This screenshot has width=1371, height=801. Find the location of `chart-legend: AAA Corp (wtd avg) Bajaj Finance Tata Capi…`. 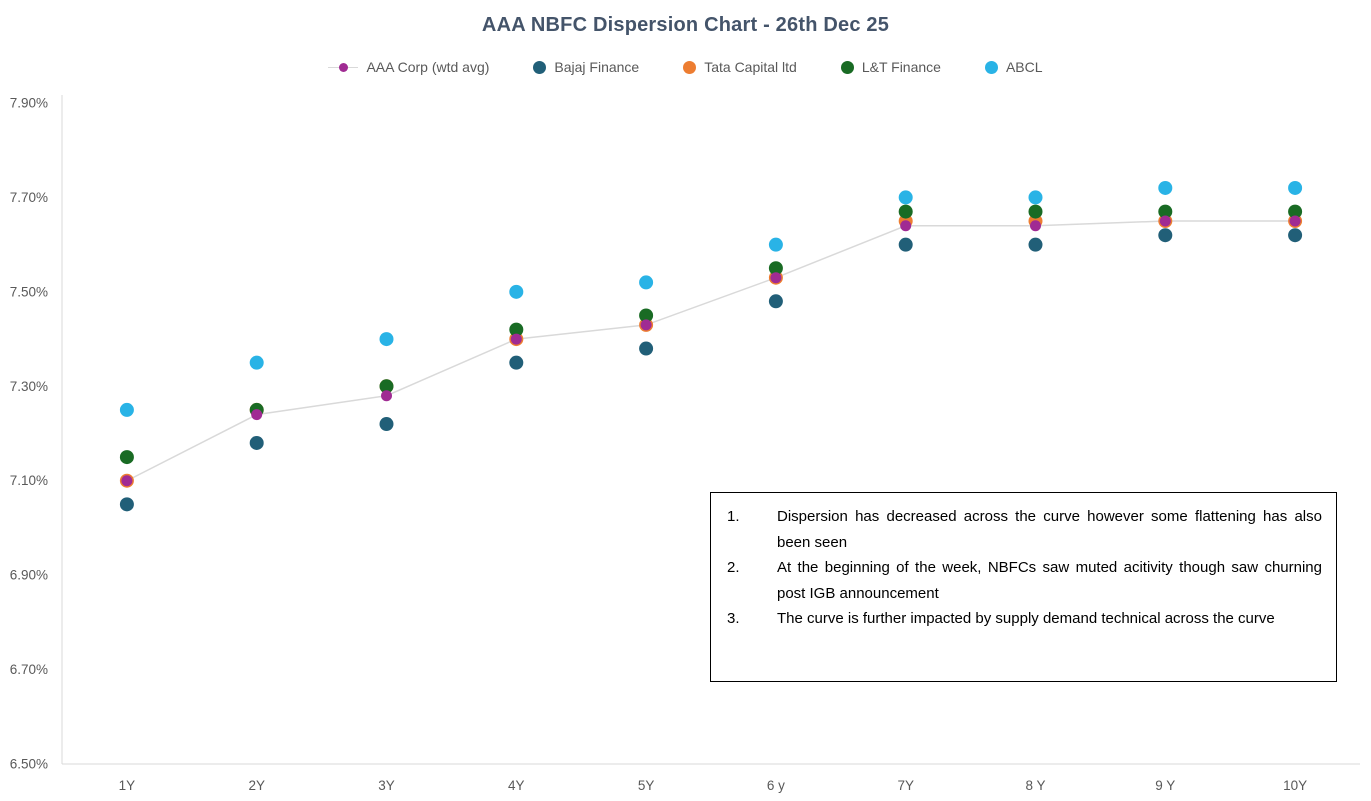

chart-legend: AAA Corp (wtd avg) Bajaj Finance Tata Capi… is located at coordinates (685, 67).